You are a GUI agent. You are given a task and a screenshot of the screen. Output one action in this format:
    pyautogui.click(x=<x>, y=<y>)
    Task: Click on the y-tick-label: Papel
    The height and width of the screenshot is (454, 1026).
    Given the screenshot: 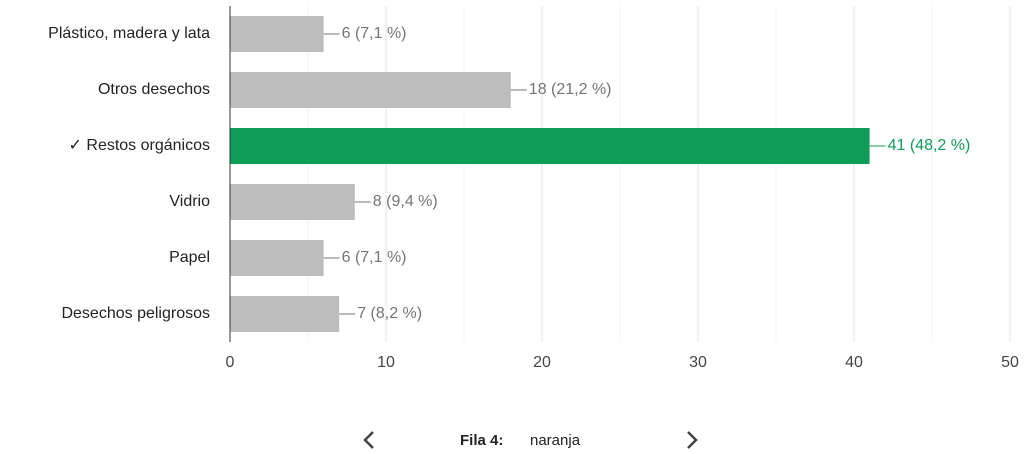 What is the action you would take?
    pyautogui.click(x=189, y=257)
    